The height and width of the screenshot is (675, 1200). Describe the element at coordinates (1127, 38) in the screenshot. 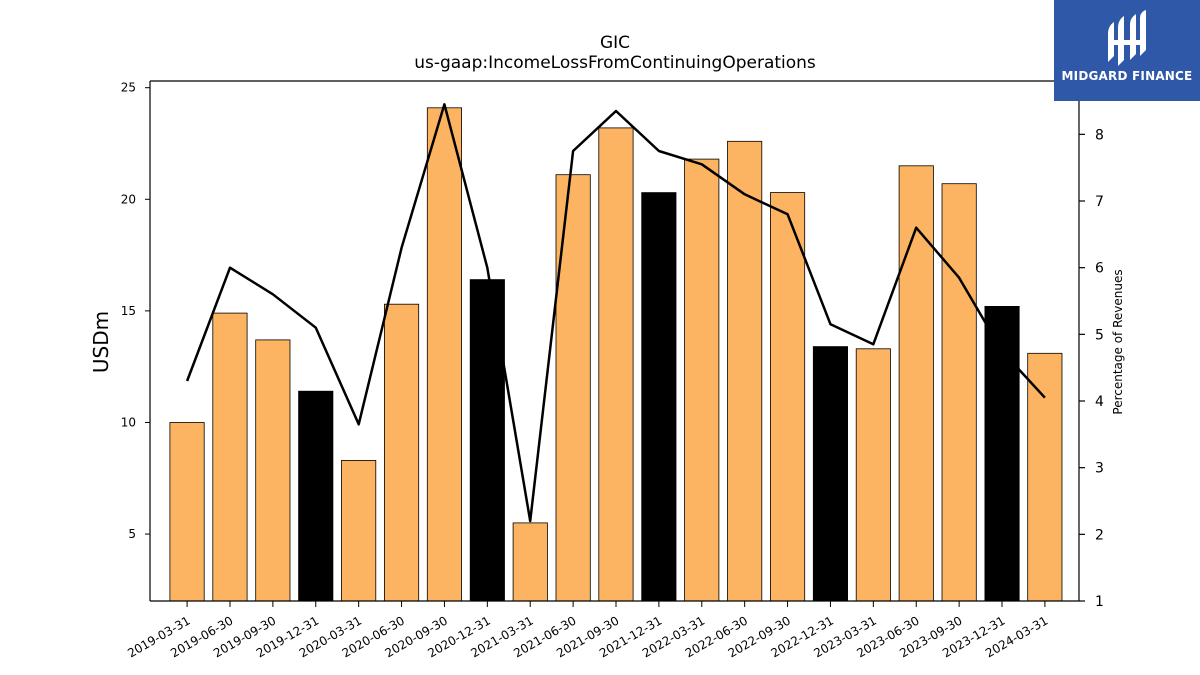

I see `logo-mark-icon` at that location.